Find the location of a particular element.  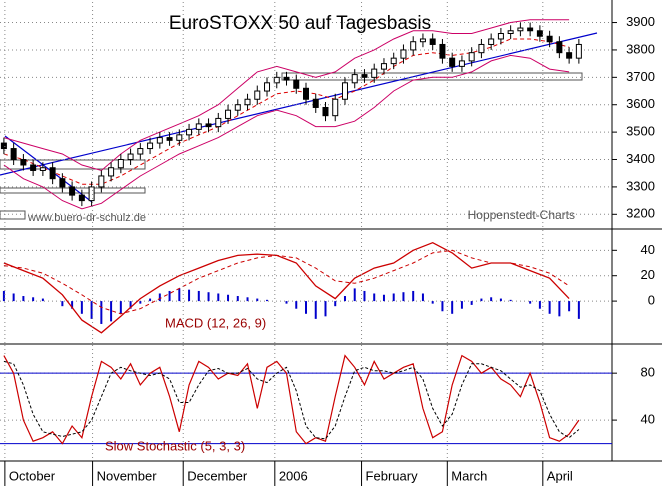

x-tick-label: October is located at coordinates (32, 475).